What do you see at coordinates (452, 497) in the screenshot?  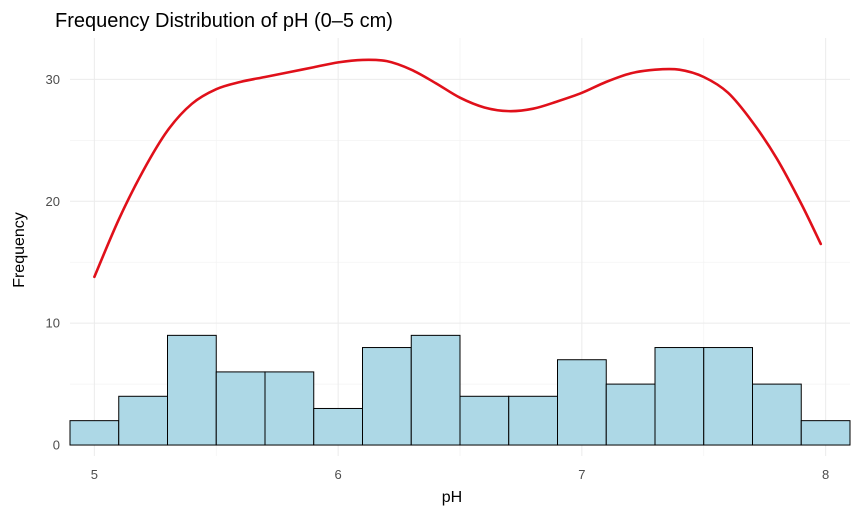 I see `x-axis-label: pH` at bounding box center [452, 497].